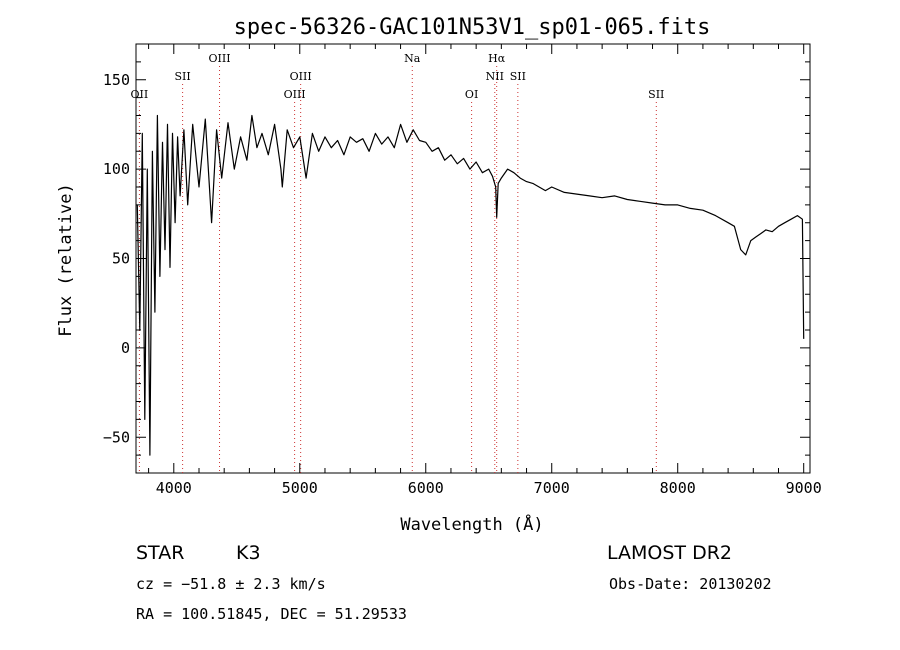  I want to click on line-marker-label: Hα, so click(497, 58).